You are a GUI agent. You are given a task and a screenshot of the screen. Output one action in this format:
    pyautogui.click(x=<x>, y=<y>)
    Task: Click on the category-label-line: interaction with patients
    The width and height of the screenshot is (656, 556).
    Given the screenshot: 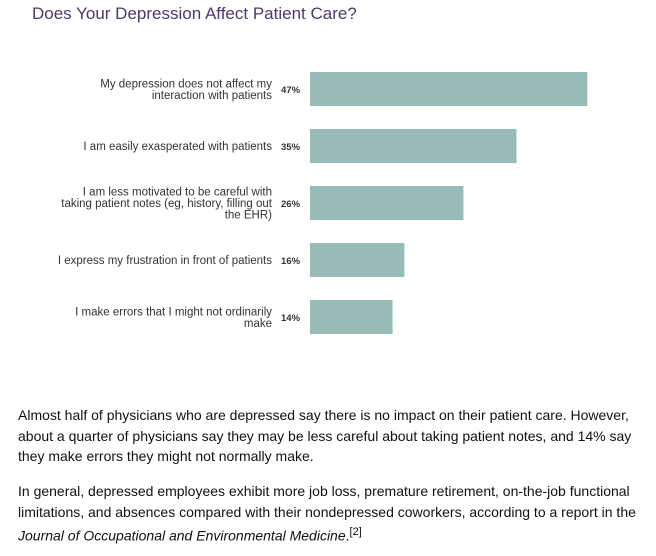 What is the action you would take?
    pyautogui.click(x=212, y=96)
    